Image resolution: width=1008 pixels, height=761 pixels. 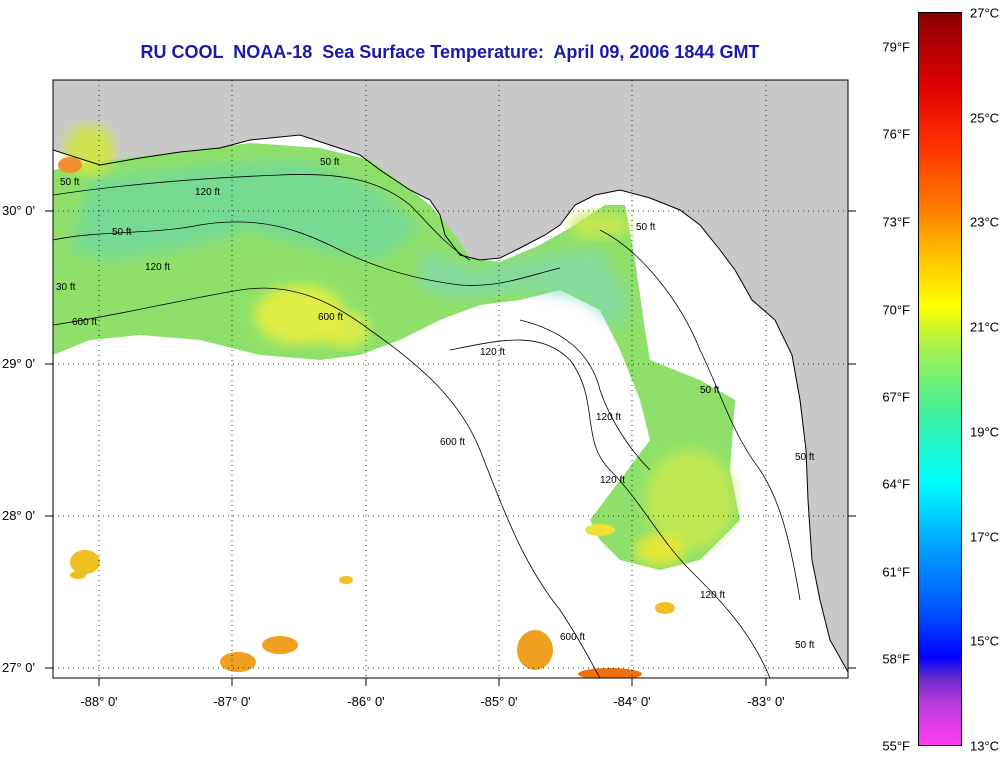 What do you see at coordinates (231, 701) in the screenshot?
I see `lon-label: -87° 0'` at bounding box center [231, 701].